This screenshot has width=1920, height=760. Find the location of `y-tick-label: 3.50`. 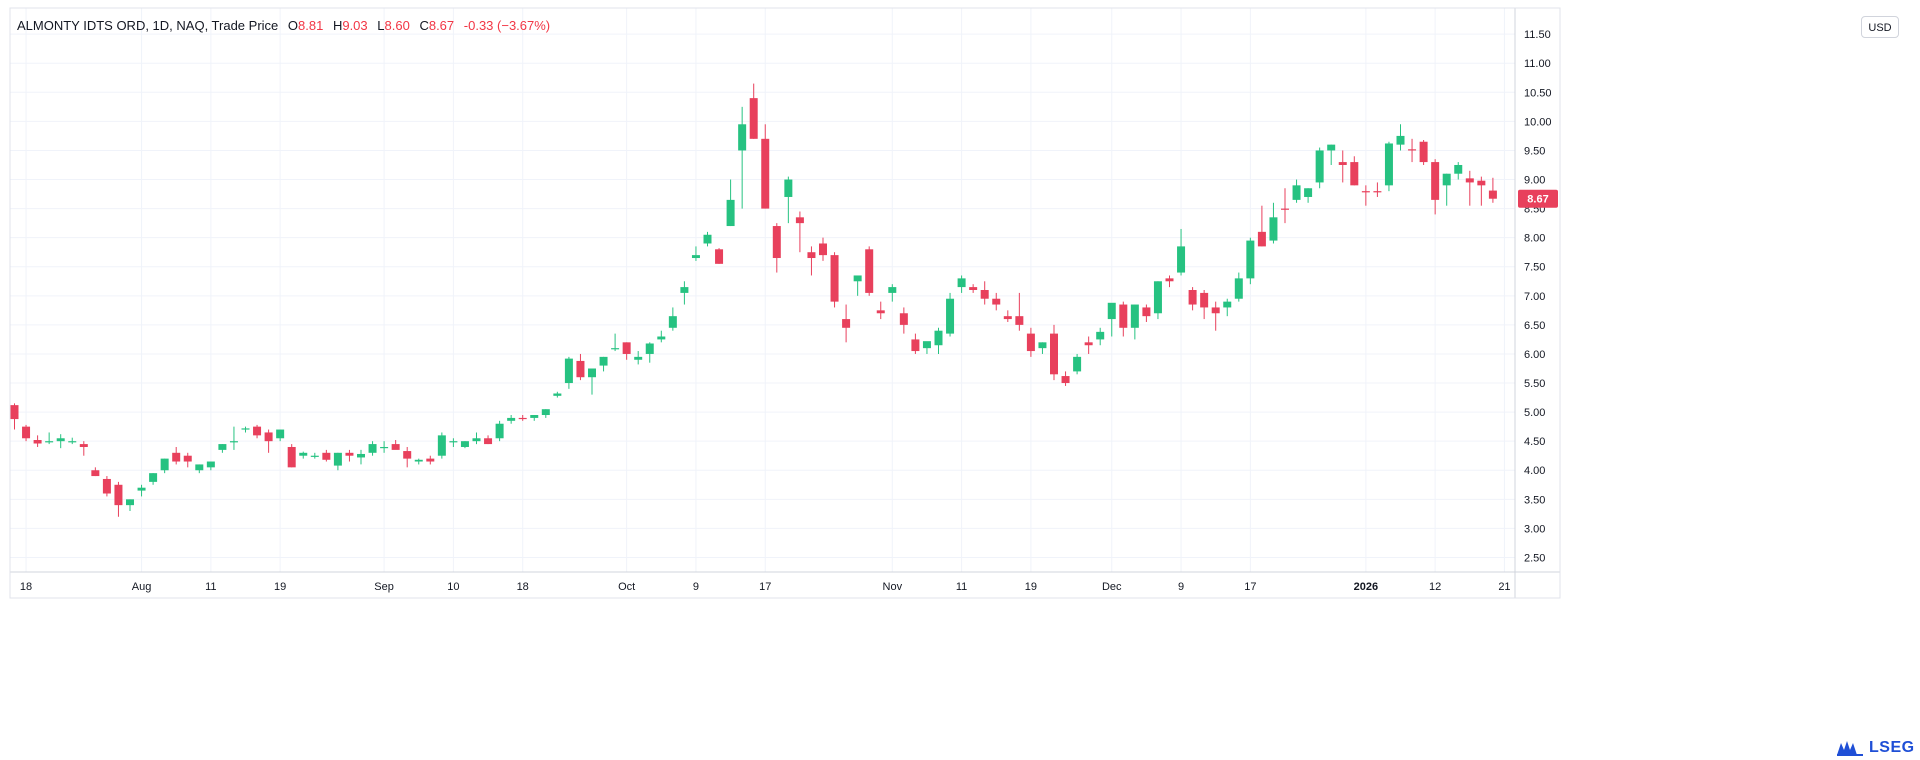

y-tick-label: 3.50 is located at coordinates (1534, 500).